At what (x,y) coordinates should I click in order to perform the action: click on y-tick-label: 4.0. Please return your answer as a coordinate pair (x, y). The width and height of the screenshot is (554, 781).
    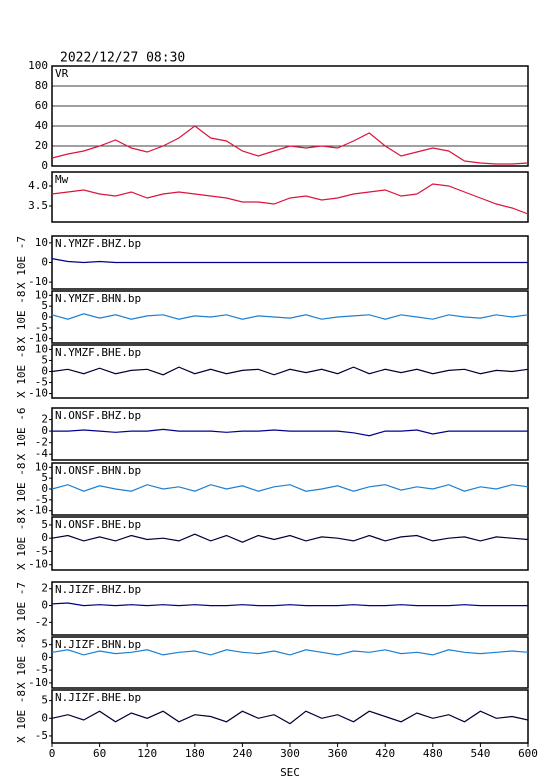
    Looking at the image, I should click on (38, 185).